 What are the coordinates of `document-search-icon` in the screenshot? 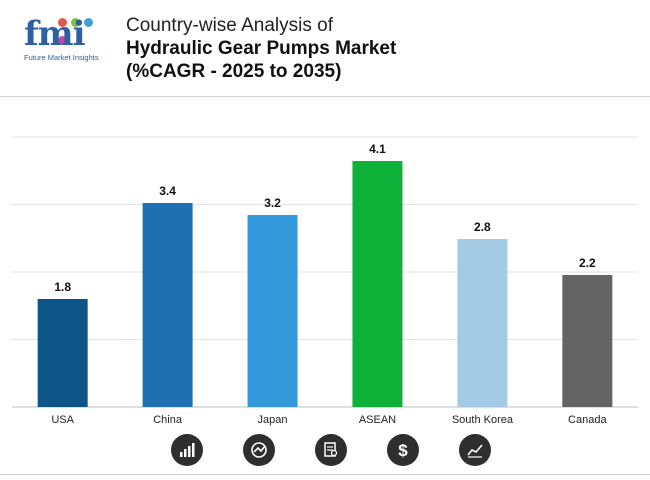 It's located at (331, 450).